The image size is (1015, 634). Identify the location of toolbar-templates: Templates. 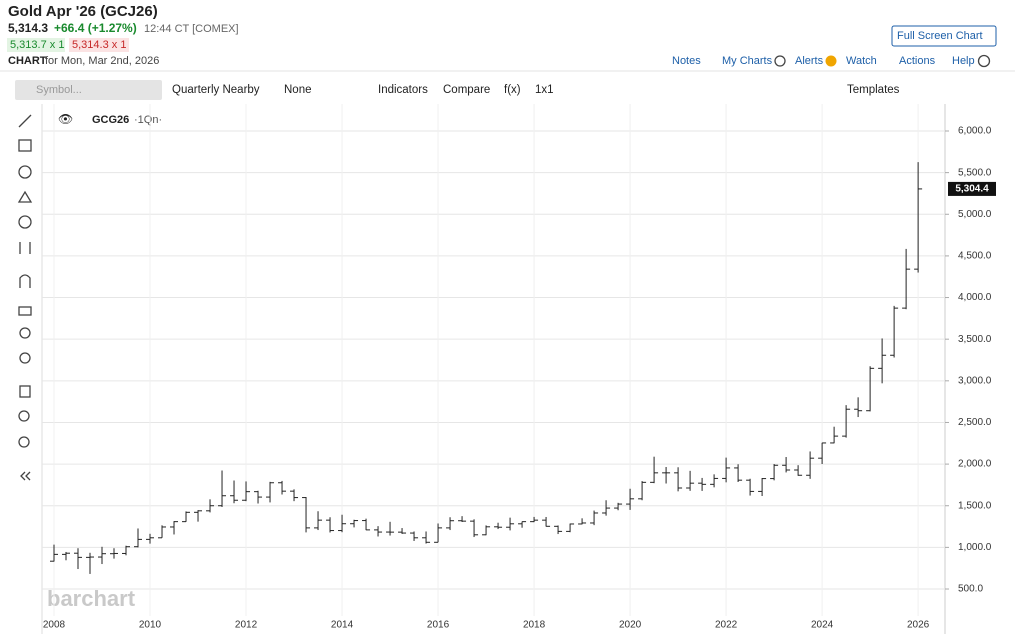
(873, 90).